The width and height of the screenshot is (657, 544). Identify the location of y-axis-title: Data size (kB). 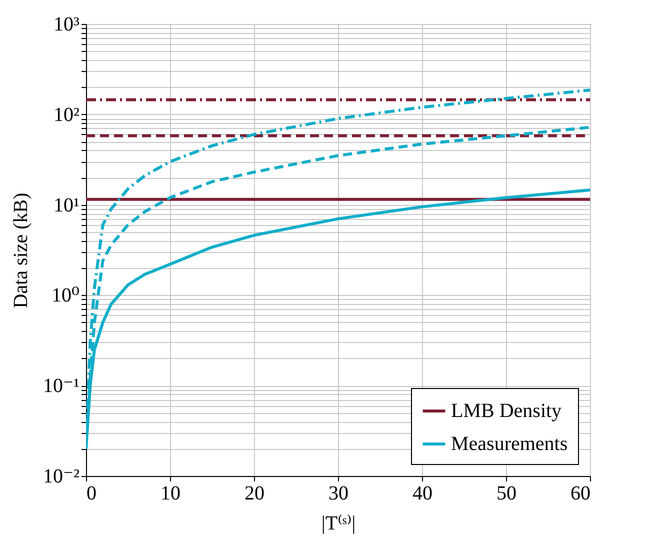
(21, 250).